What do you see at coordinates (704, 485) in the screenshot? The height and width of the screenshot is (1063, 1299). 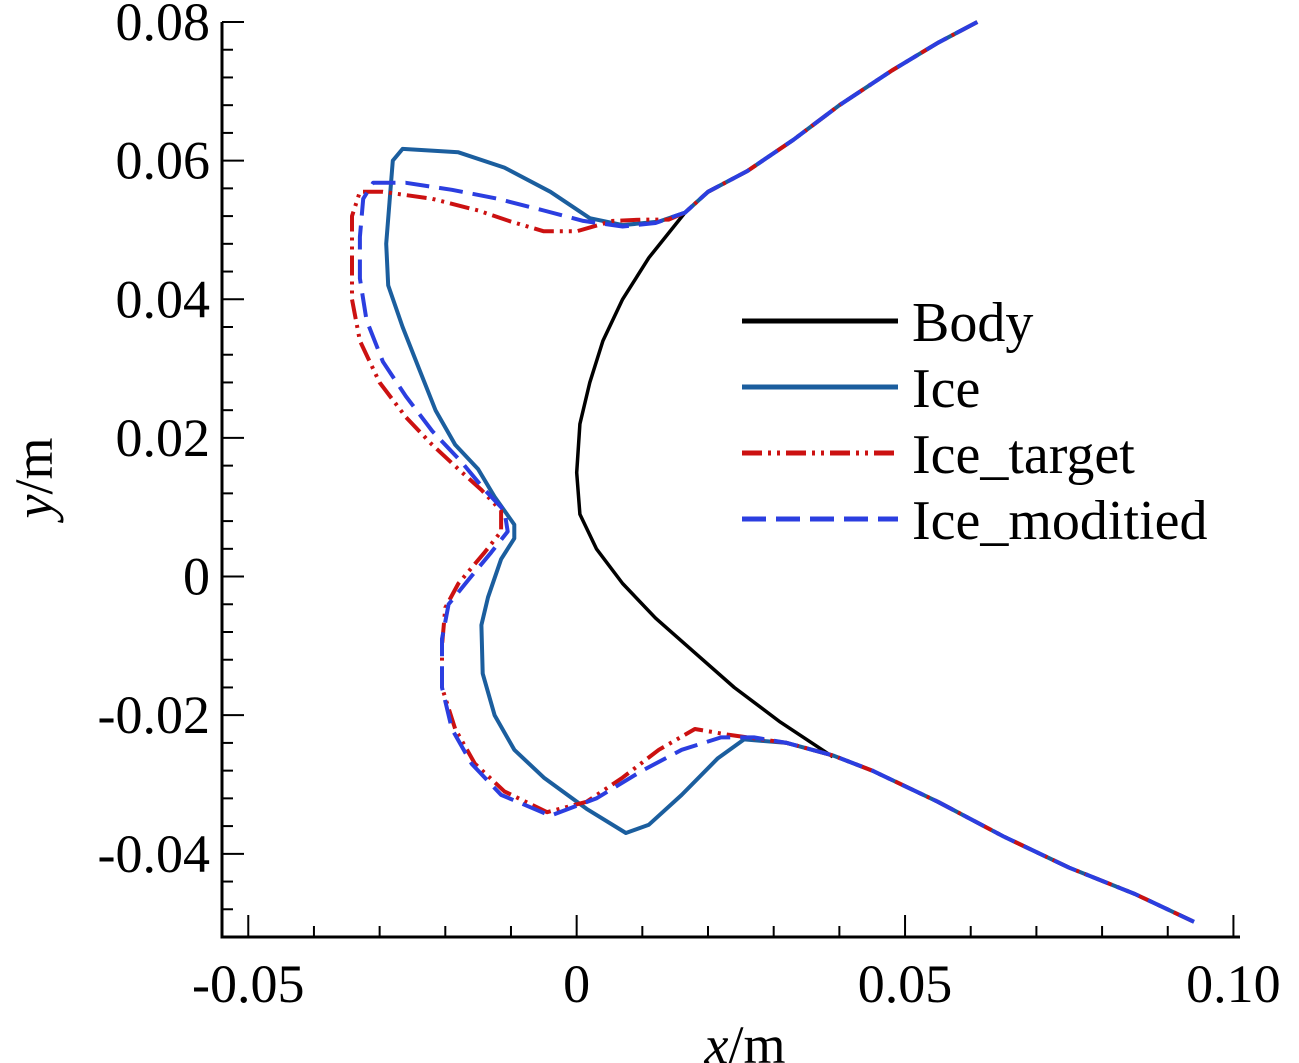 I see `series-line-body` at bounding box center [704, 485].